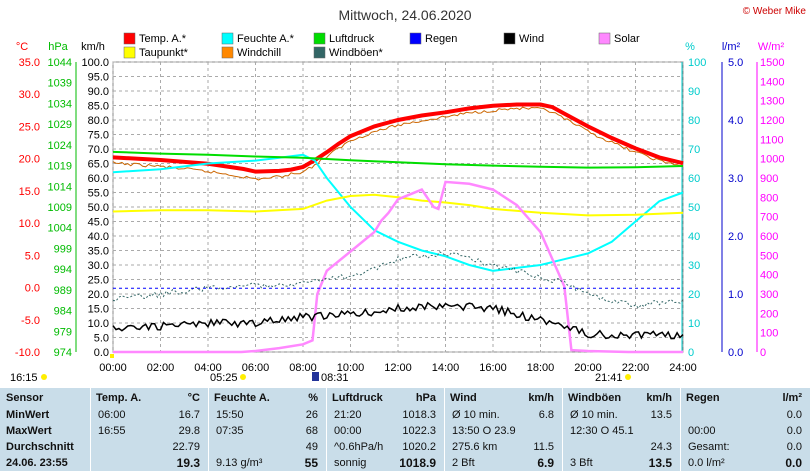  Describe the element at coordinates (112, 415) in the screenshot. I see `stats-cell: 06:00` at that location.